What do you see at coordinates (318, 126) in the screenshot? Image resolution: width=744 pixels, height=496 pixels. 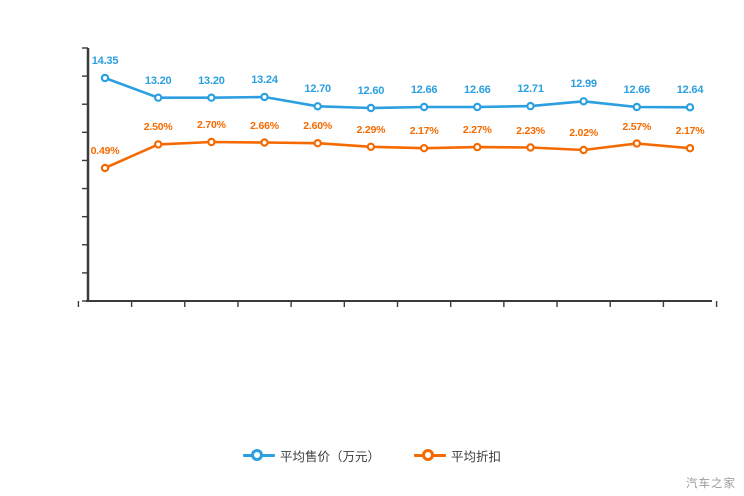 I see `data-point-label: 2.60%` at bounding box center [318, 126].